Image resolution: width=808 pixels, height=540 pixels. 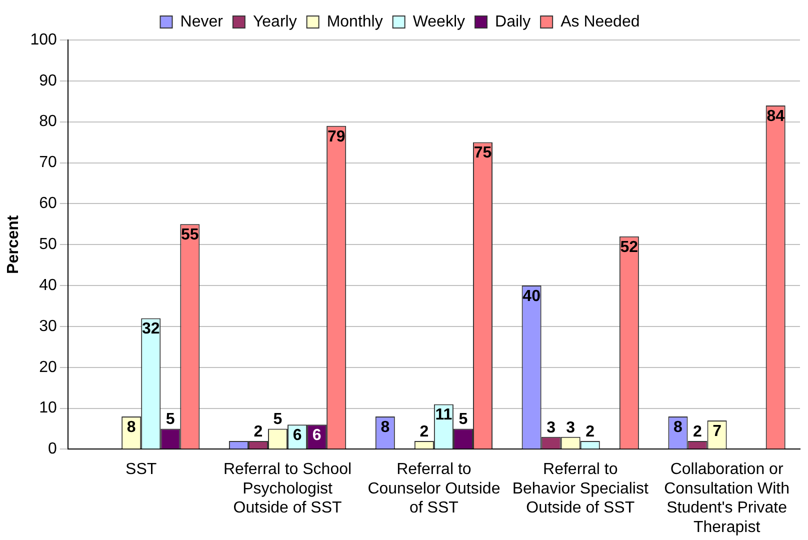 What do you see at coordinates (48, 367) in the screenshot?
I see `y-tick-label: 20` at bounding box center [48, 367].